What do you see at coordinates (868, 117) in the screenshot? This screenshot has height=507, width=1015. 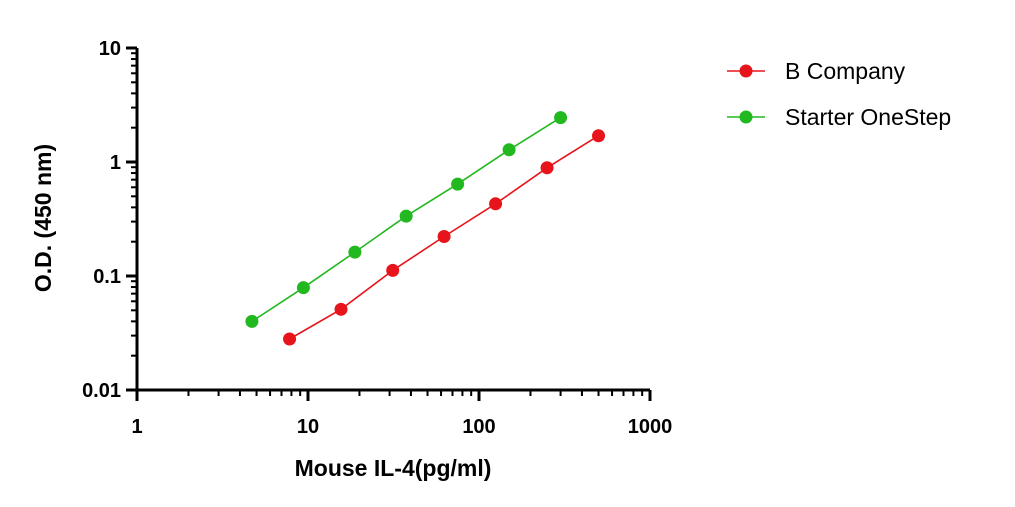 I see `legend-label: Starter OneStep` at bounding box center [868, 117].